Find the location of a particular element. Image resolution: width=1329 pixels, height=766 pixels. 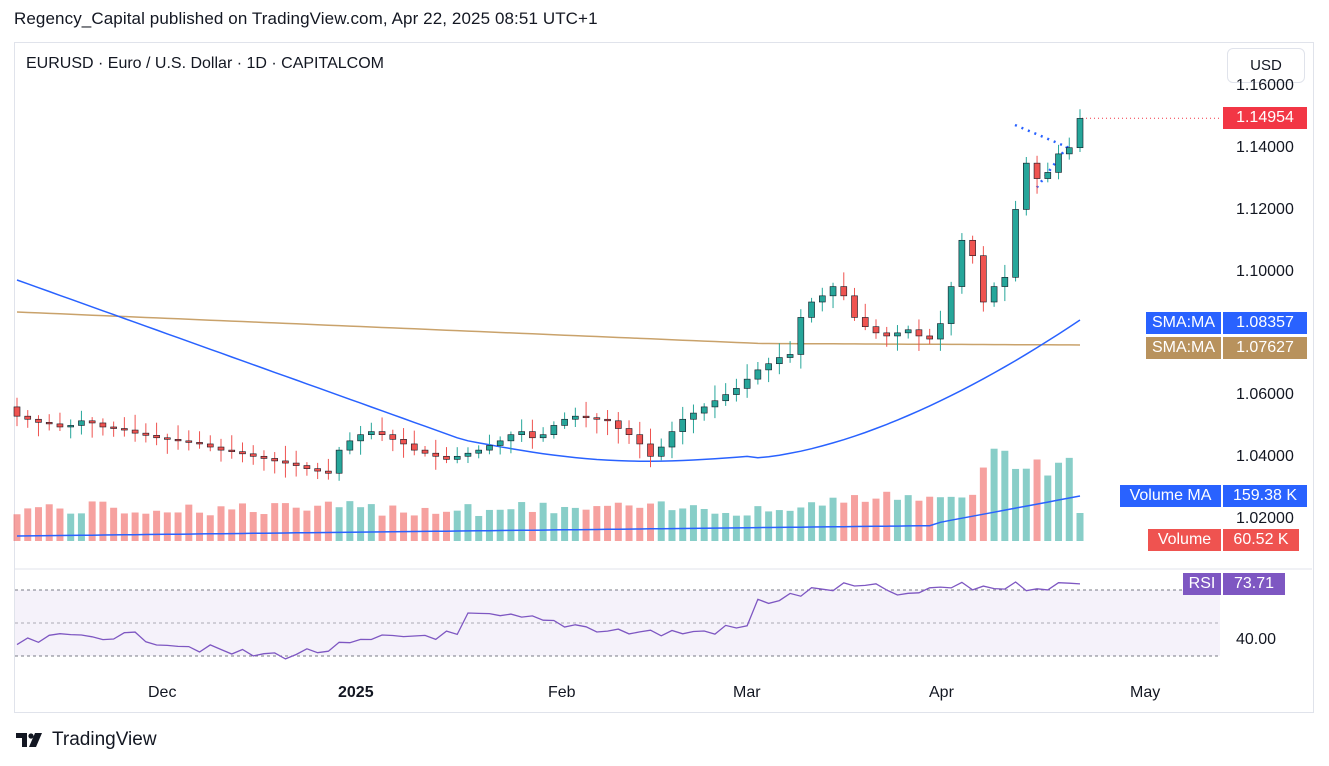

currency-button: USD is located at coordinates (1266, 65).